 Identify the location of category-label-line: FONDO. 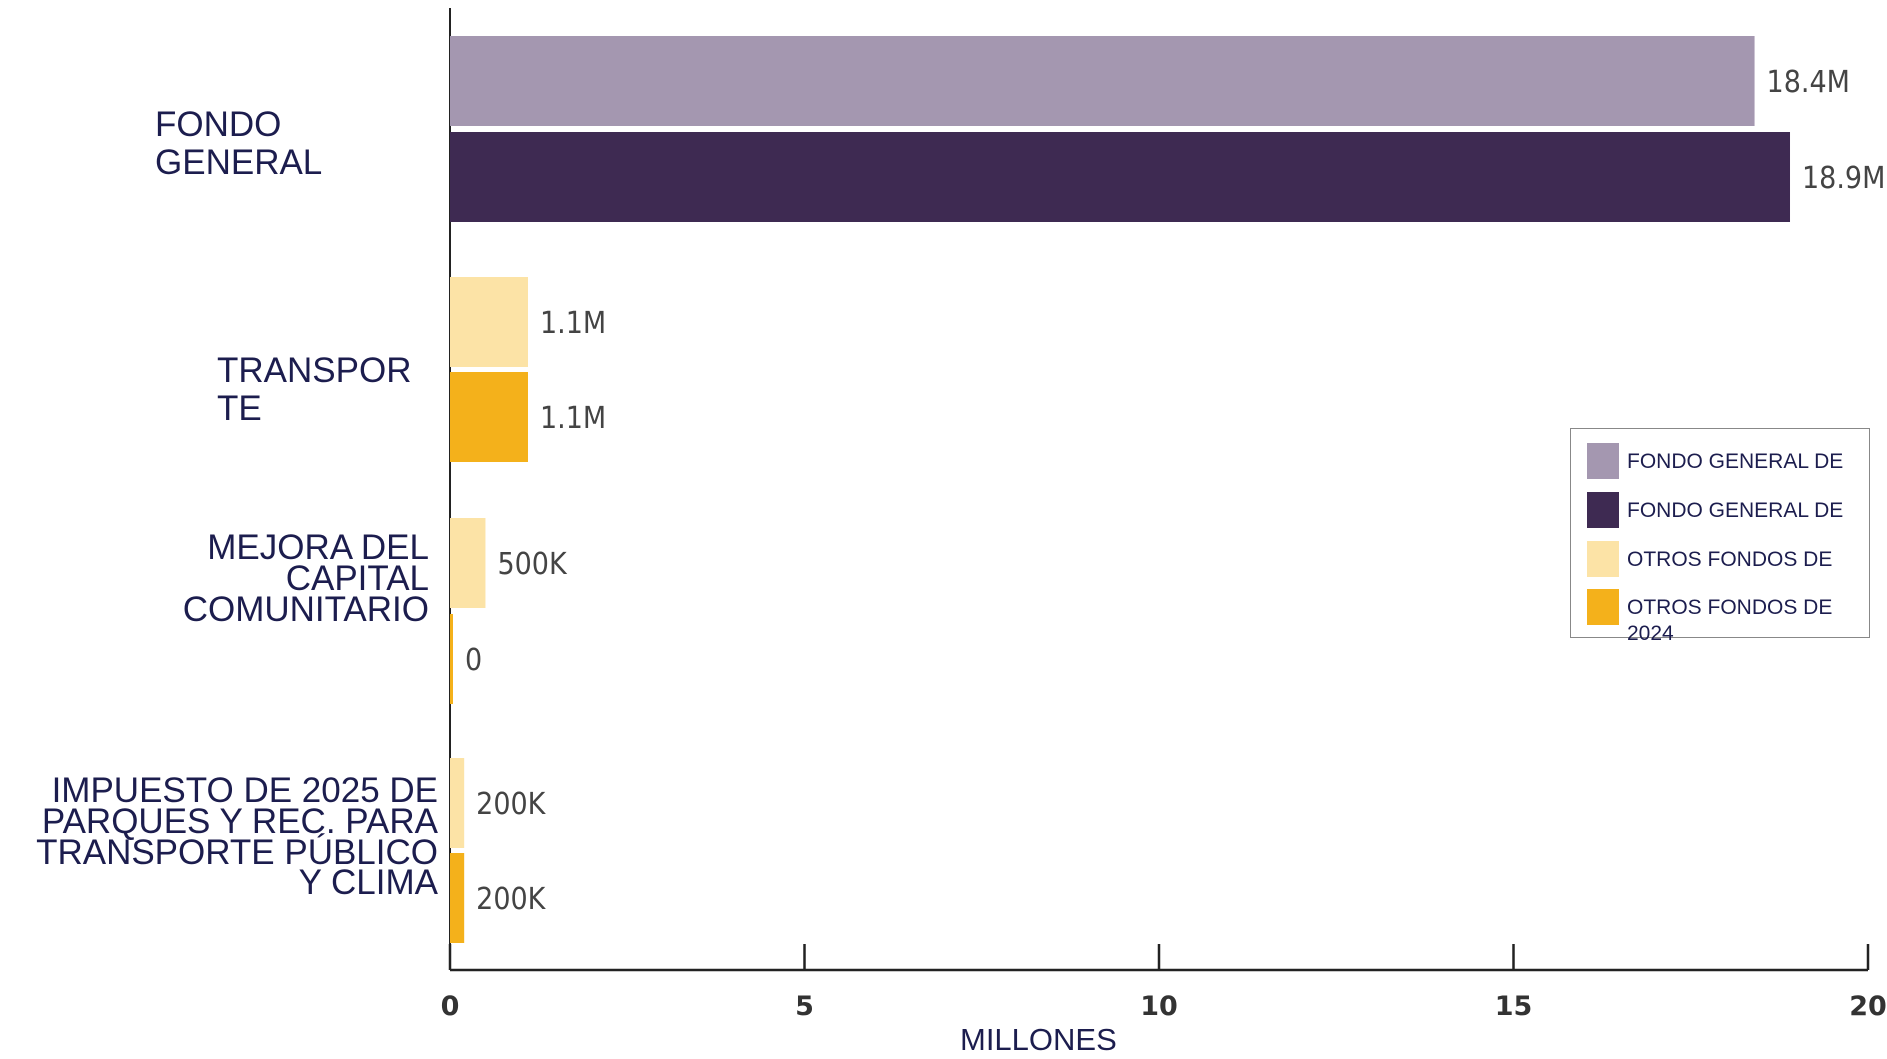
(218, 124).